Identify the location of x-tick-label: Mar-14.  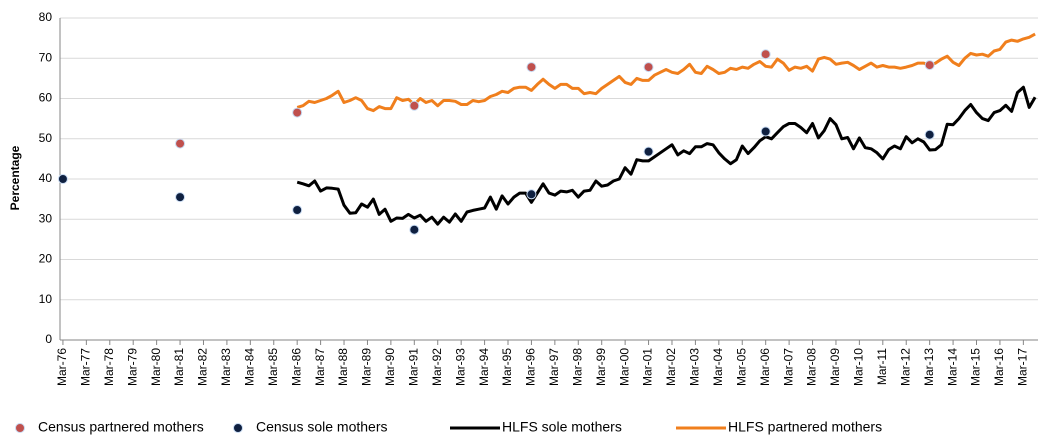
(952, 367).